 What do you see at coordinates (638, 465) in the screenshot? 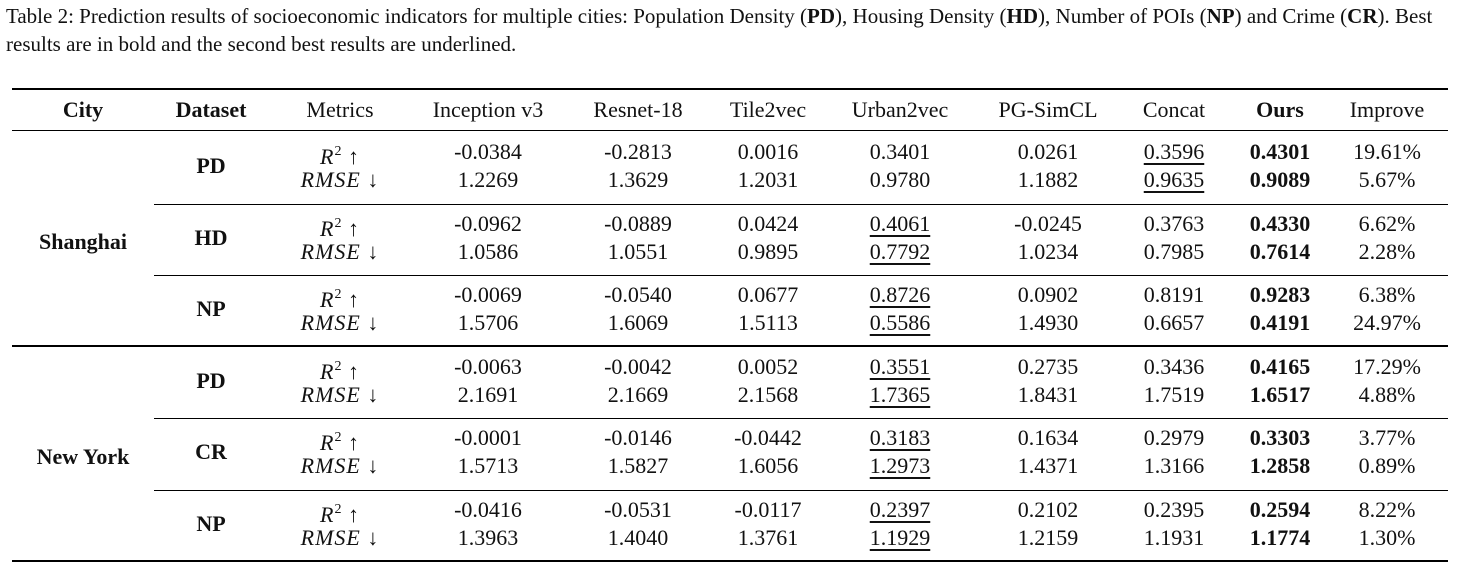
I see `table-cell: 1.5827` at bounding box center [638, 465].